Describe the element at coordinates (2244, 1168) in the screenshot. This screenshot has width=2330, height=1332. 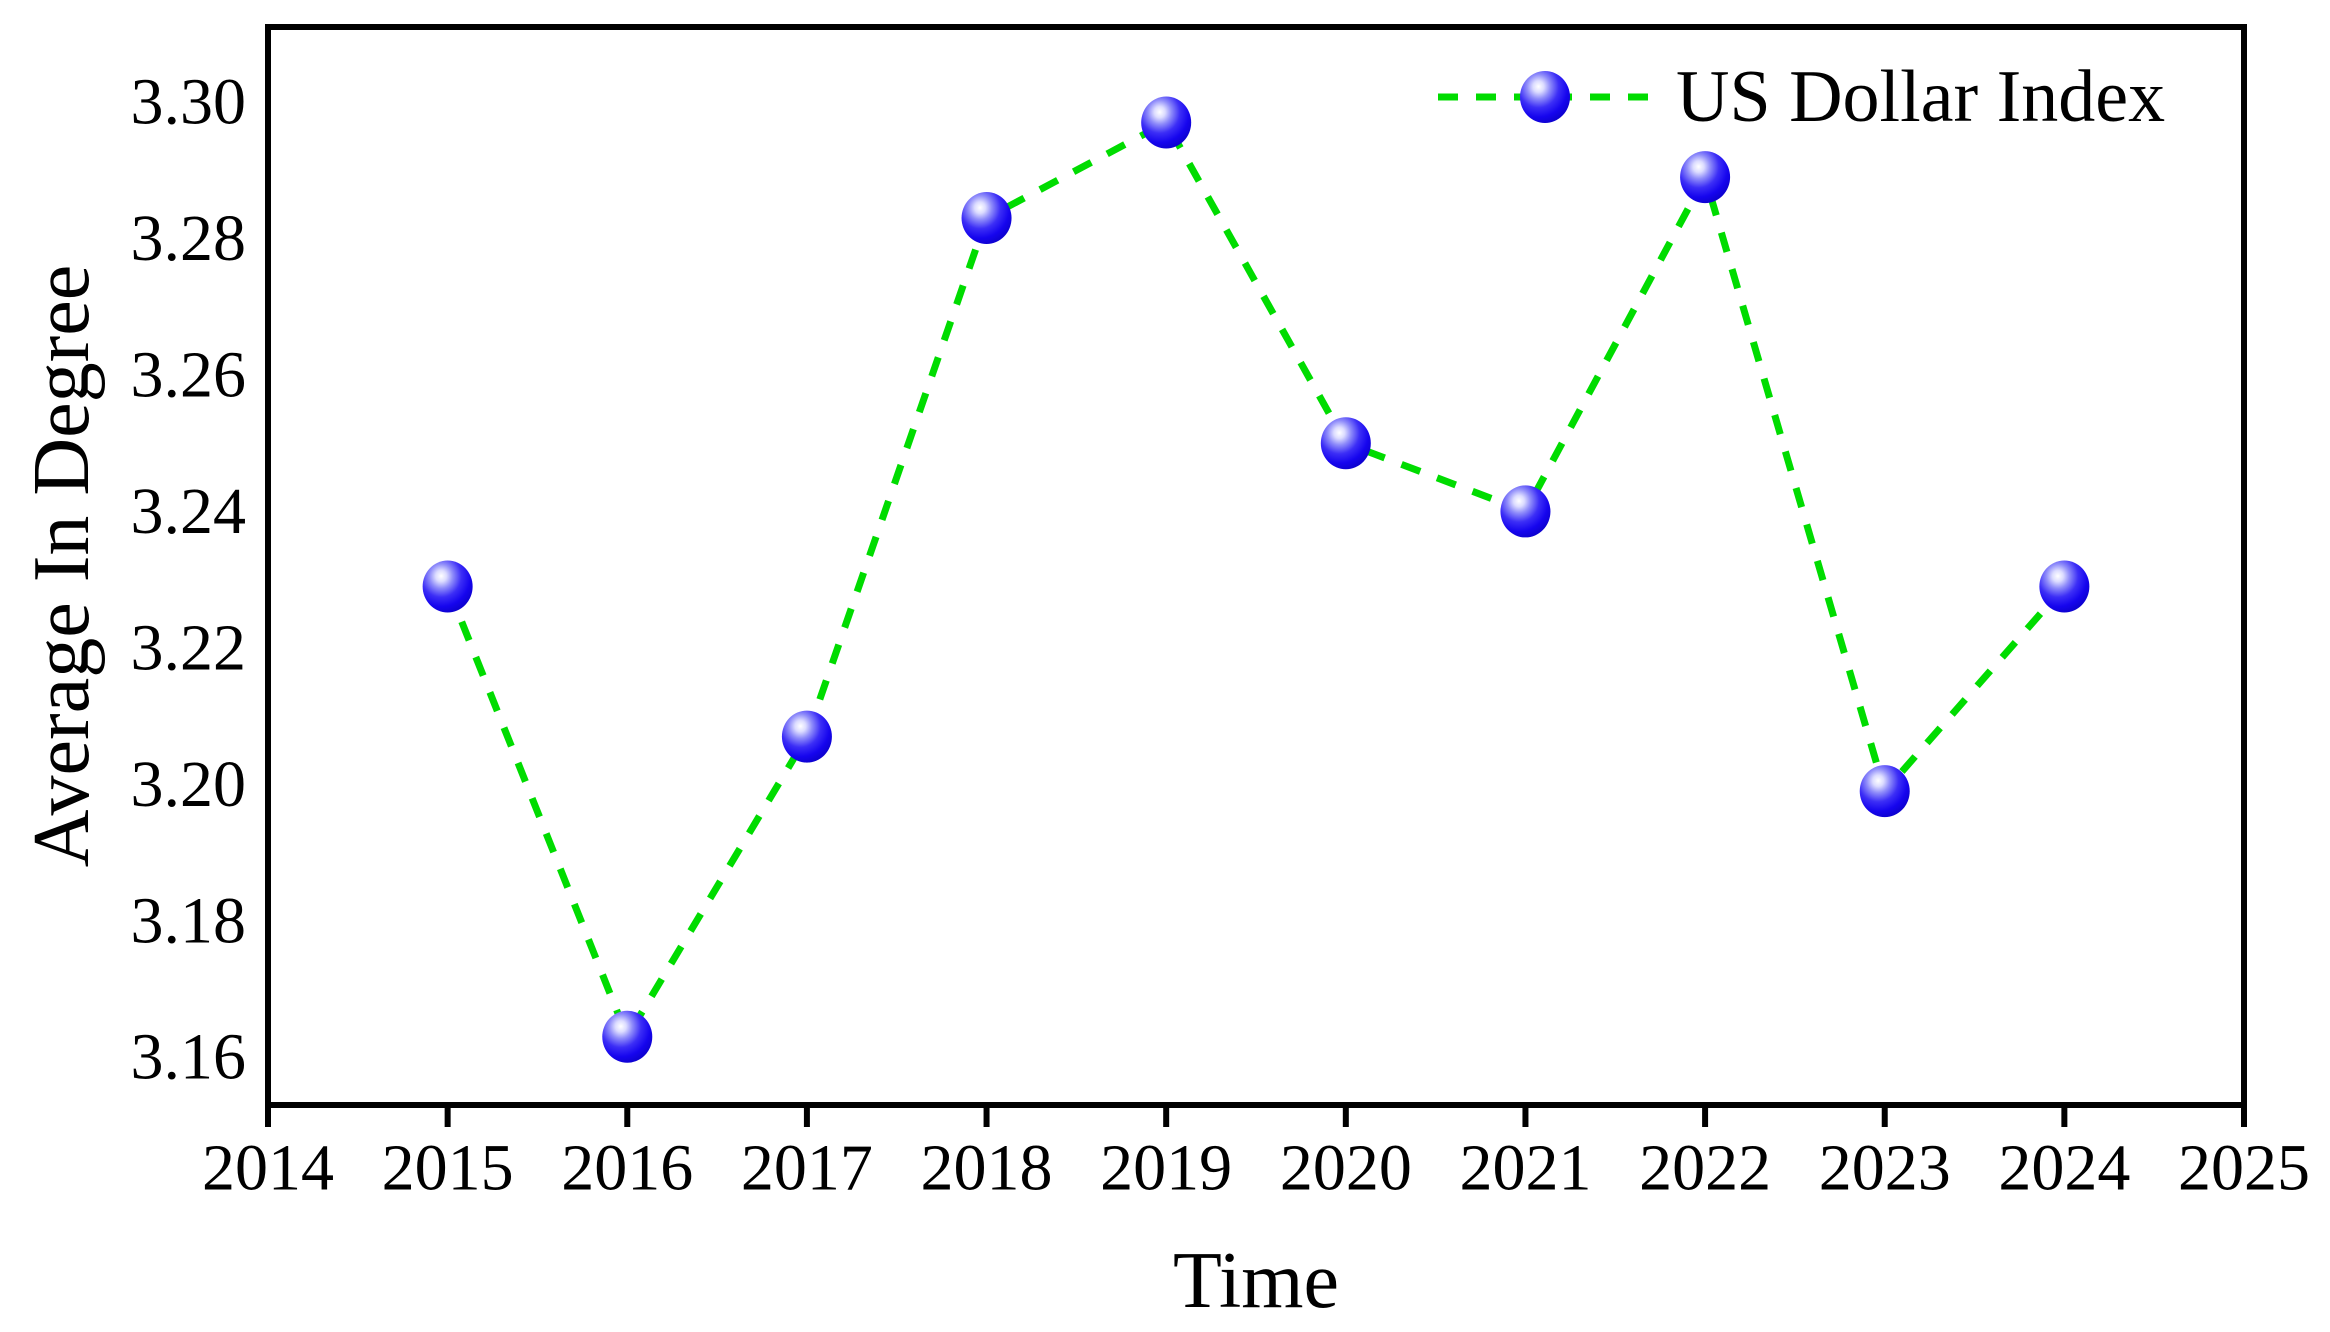
I see `x-tick-label: 2025` at that location.